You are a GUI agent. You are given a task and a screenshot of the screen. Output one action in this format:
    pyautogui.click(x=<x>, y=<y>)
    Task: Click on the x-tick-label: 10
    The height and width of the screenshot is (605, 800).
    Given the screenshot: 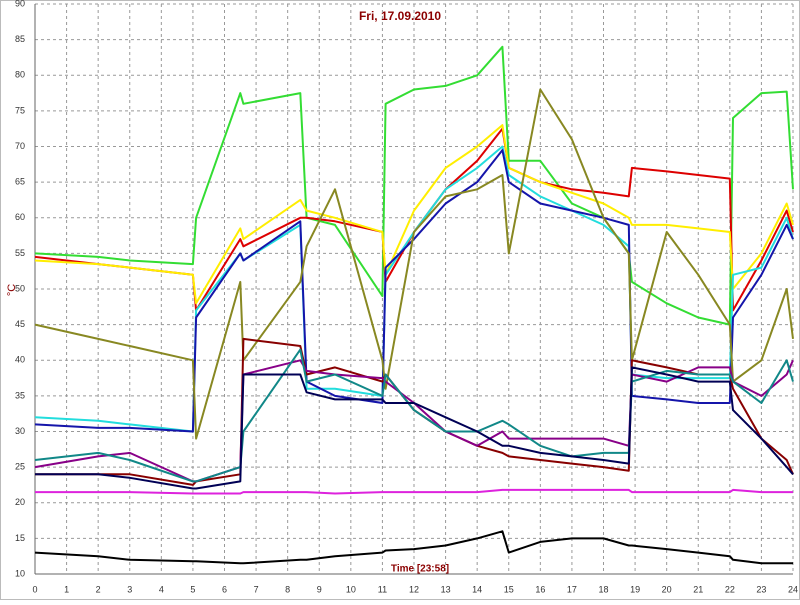 What is the action you would take?
    pyautogui.click(x=351, y=589)
    